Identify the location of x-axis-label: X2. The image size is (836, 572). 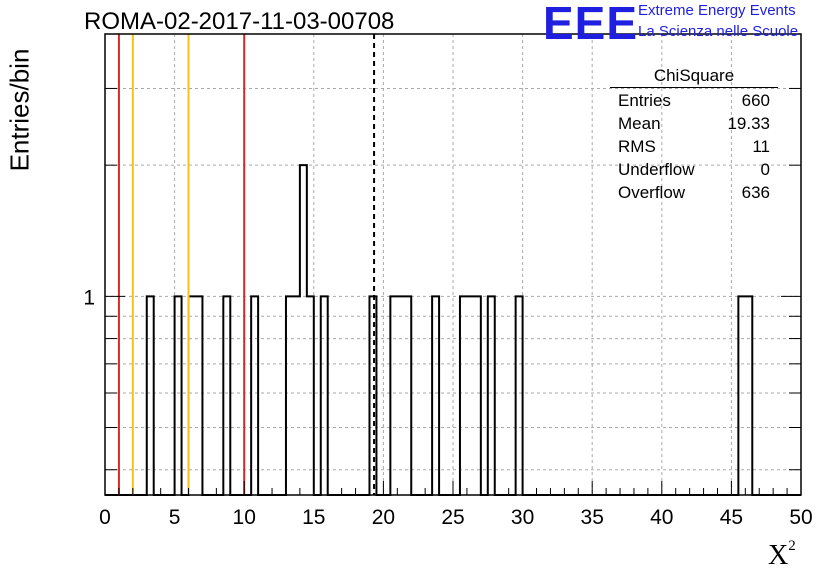
(782, 555).